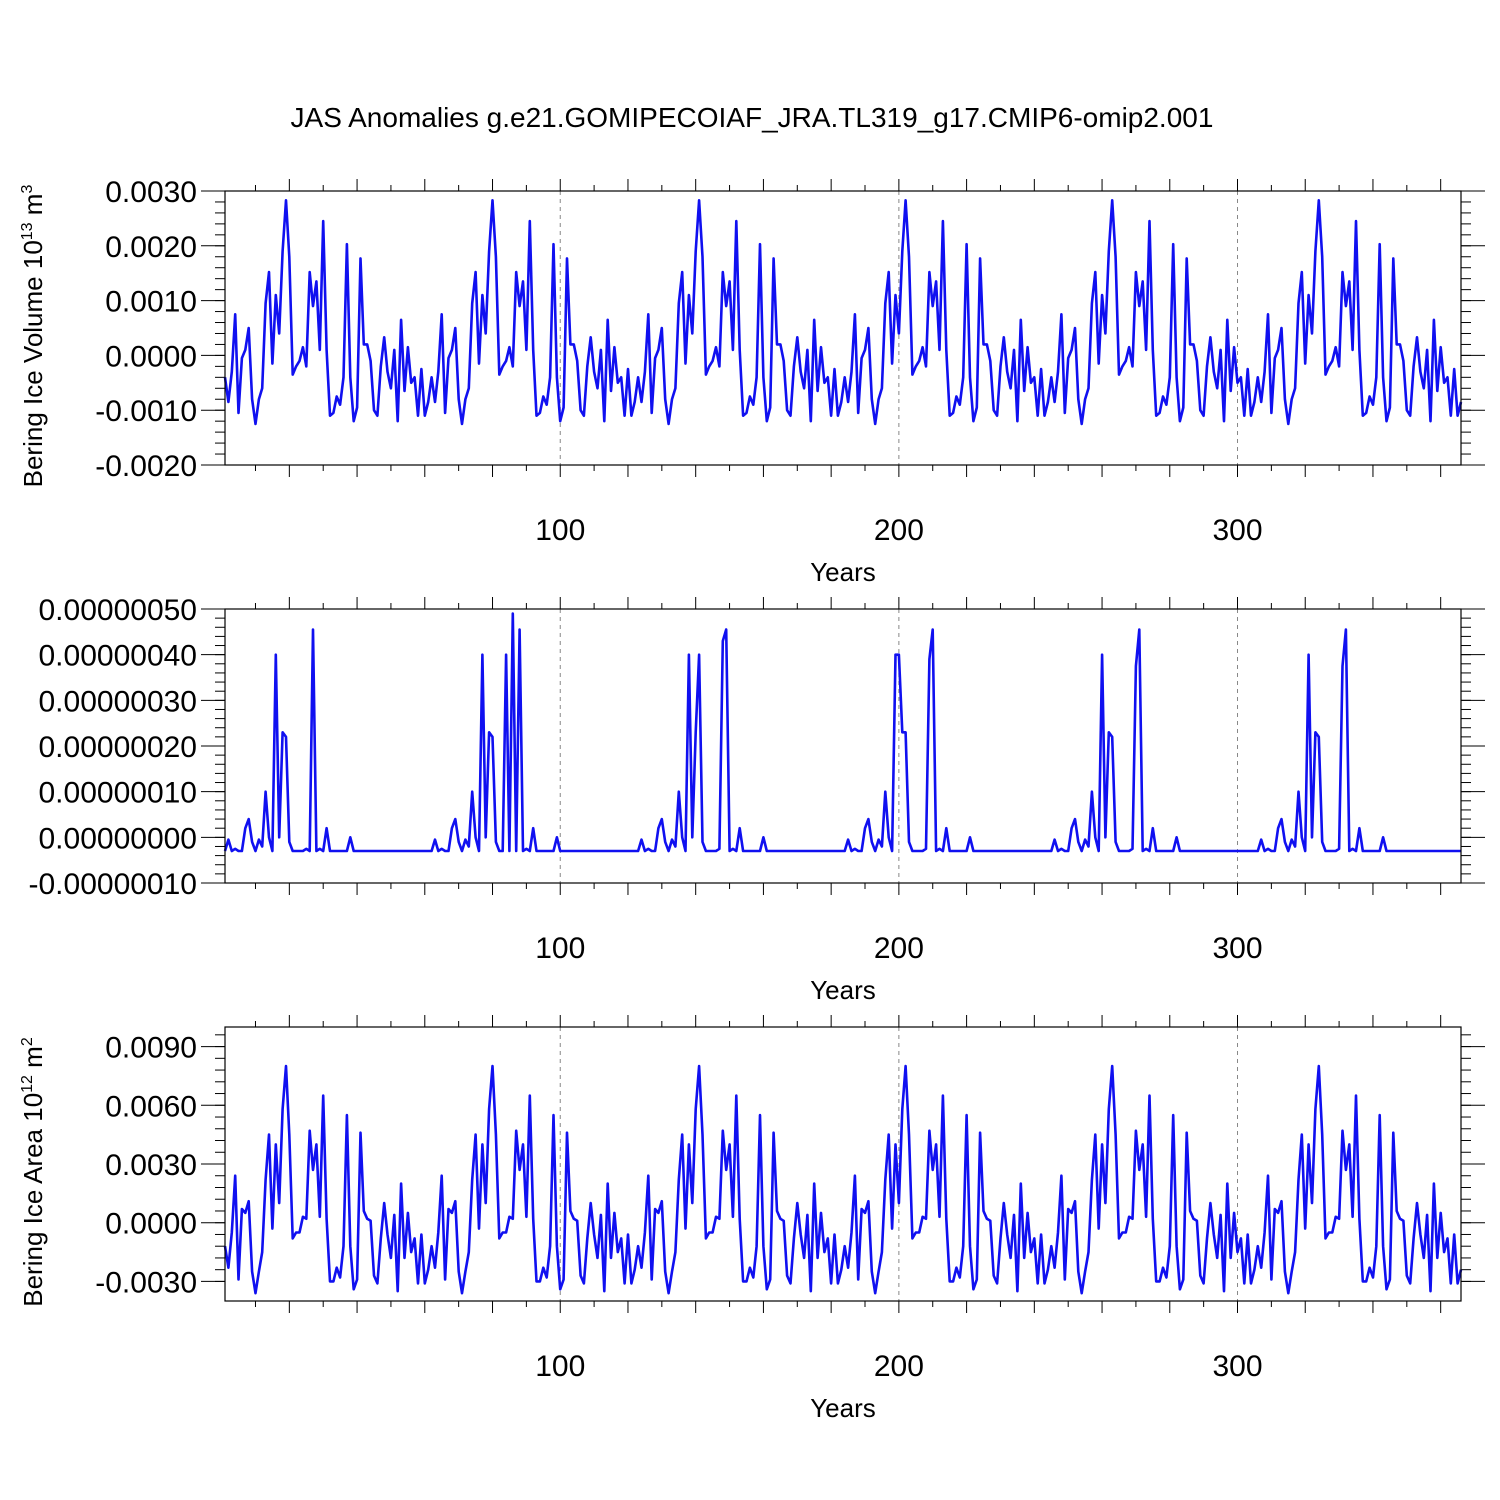 The height and width of the screenshot is (1500, 1500). I want to click on y-tick-label: 0.00000050, so click(118, 610).